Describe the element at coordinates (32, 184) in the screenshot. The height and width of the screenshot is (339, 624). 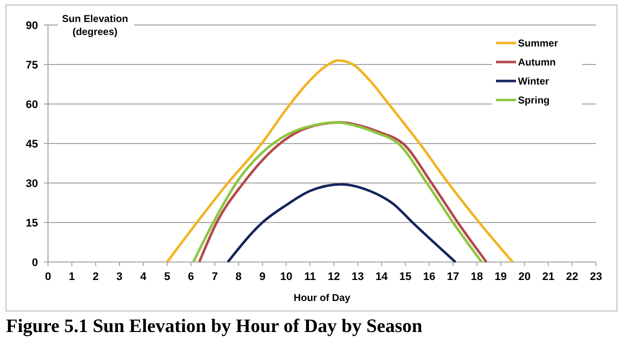
I see `y-tick-label: 30` at that location.